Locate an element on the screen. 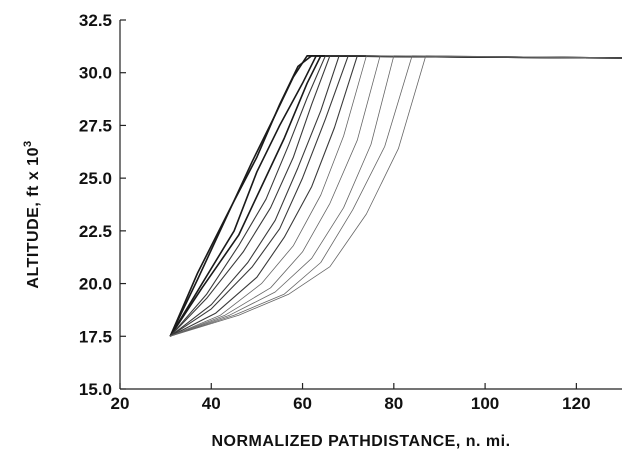 The width and height of the screenshot is (635, 453). y-tick-label: 30.0 is located at coordinates (95, 73).